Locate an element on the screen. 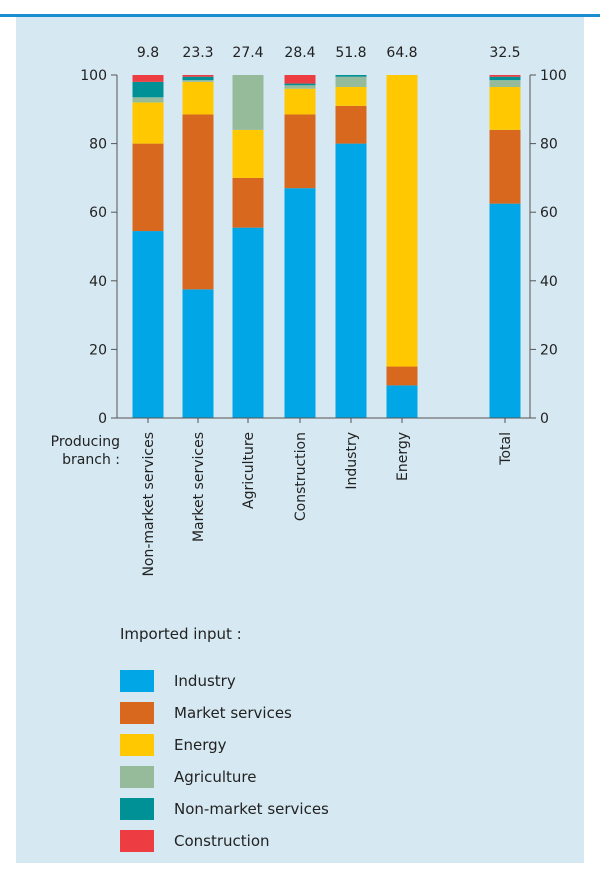  bar-energy-market-services is located at coordinates (402, 376).